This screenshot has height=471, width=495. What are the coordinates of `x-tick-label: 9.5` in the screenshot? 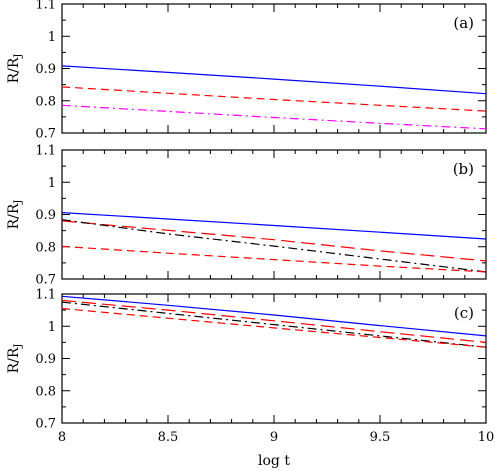 It's located at (380, 437).